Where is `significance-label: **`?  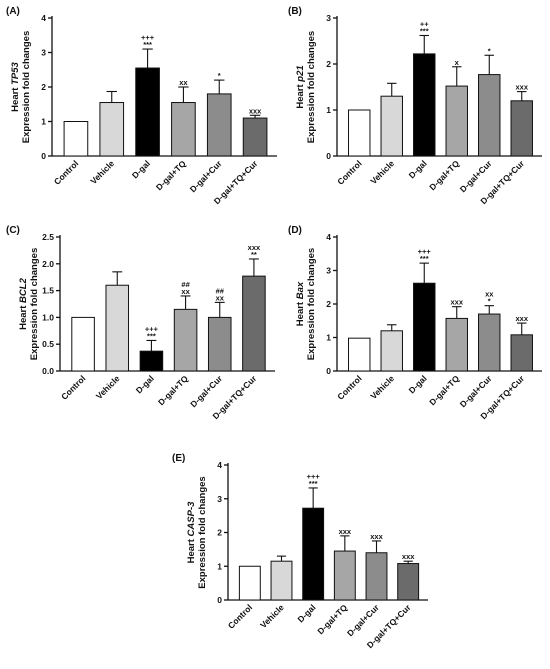 significance-label: ** is located at coordinates (254, 254).